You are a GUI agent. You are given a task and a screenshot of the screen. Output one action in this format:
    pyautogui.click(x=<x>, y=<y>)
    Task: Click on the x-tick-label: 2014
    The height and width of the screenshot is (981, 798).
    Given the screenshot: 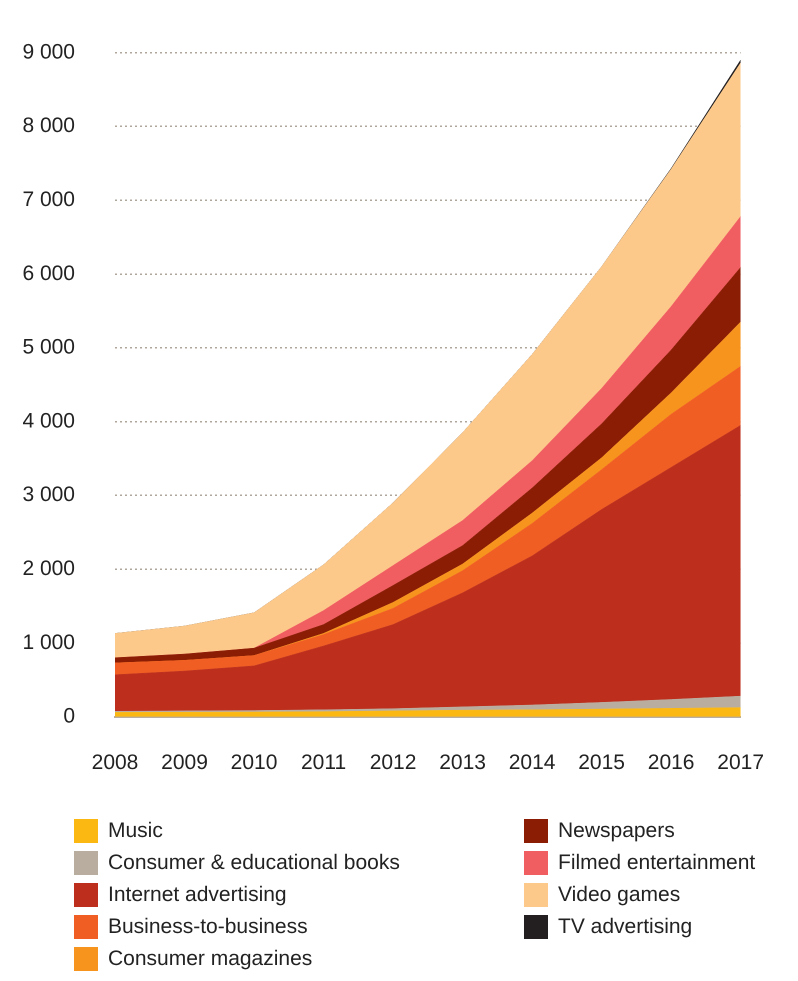 What is the action you would take?
    pyautogui.click(x=532, y=762)
    